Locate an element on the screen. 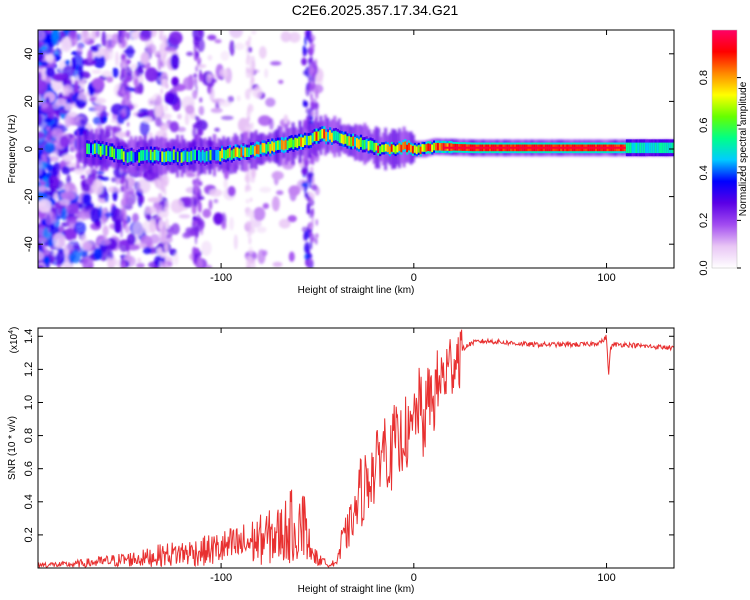  snr-y-label: SNR (10 * v/v) is located at coordinates (12, 448).